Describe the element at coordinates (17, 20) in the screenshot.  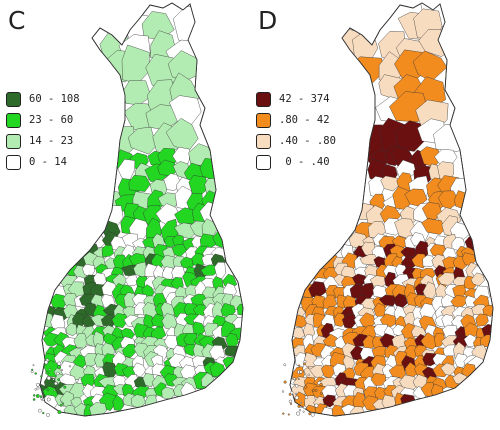
I see `panel-label-c: C` at that location.